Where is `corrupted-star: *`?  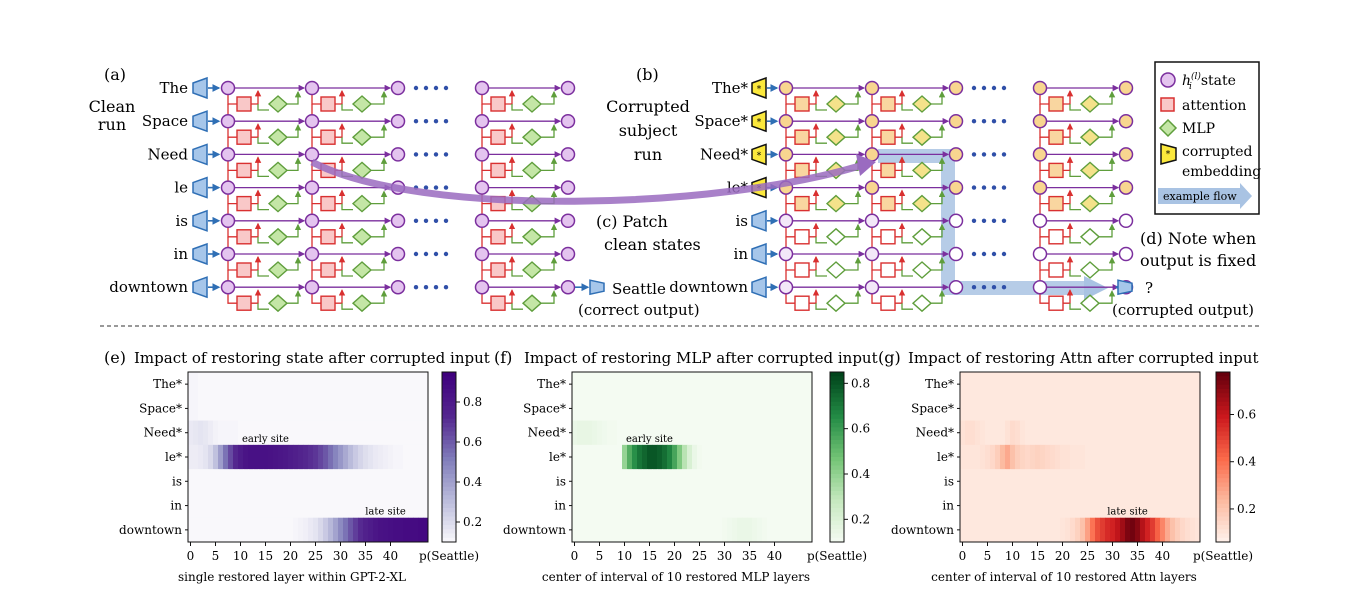
corrupted-star: * is located at coordinates (759, 123).